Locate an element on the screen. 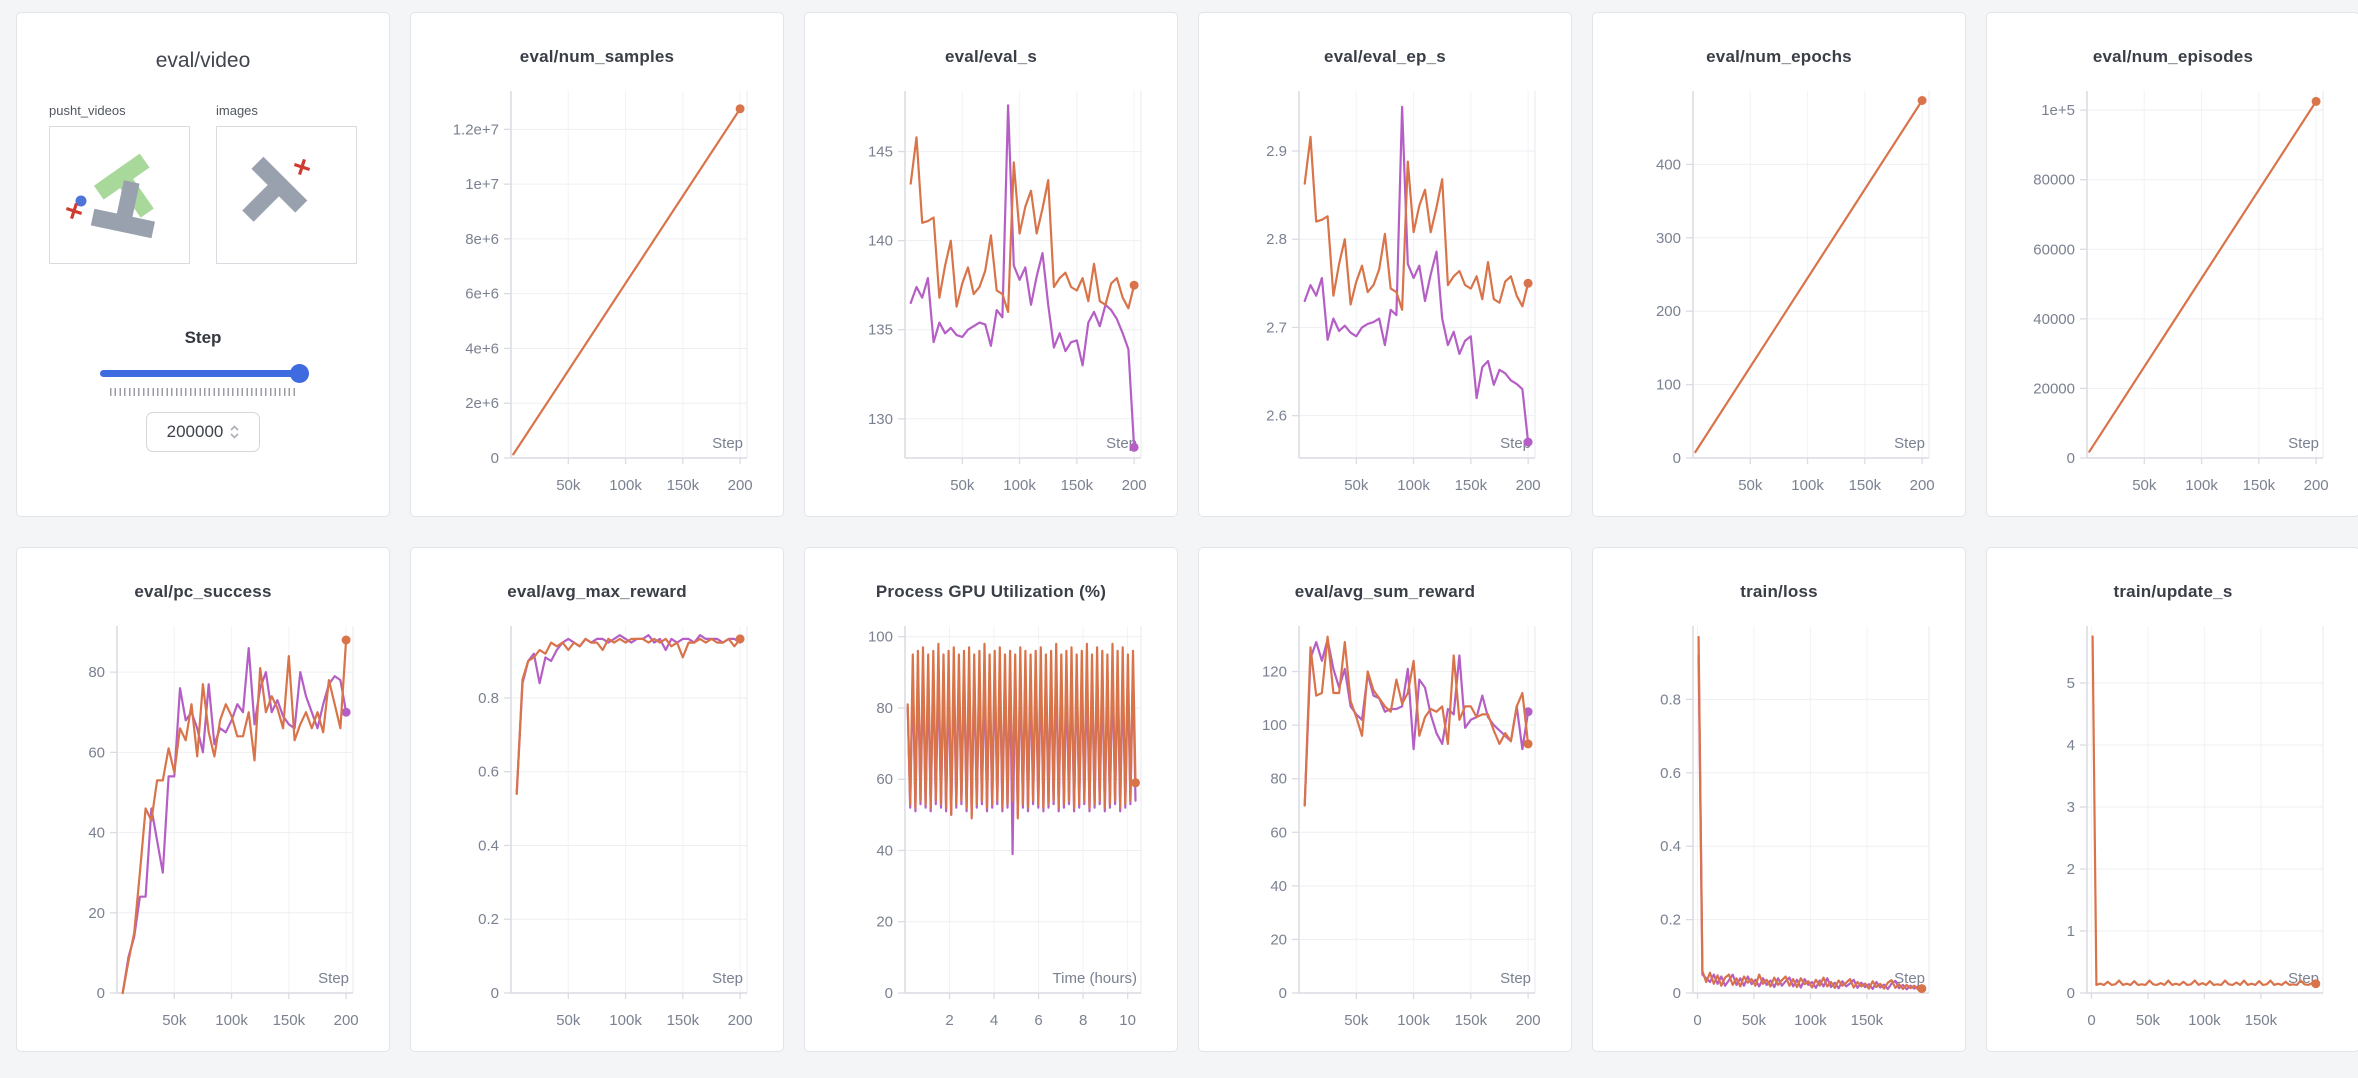 Image resolution: width=2358 pixels, height=1078 pixels. y-tick-label: 120 is located at coordinates (1274, 672).